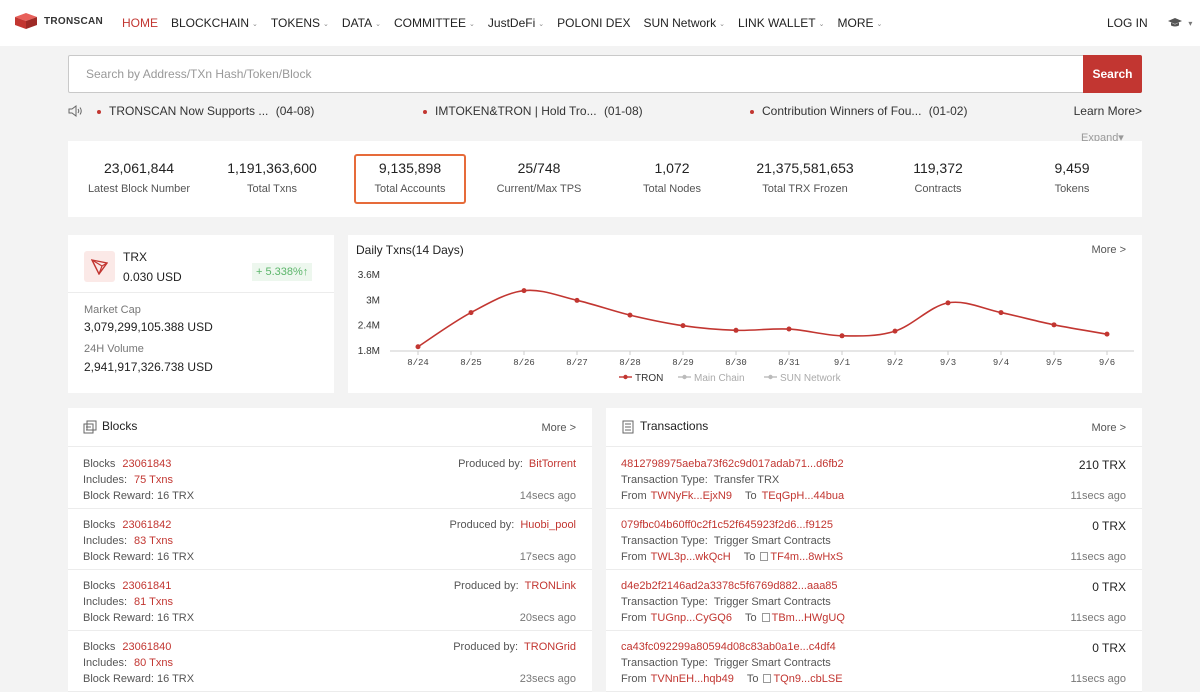 This screenshot has width=1200, height=692. Describe the element at coordinates (357, 23) in the screenshot. I see `nav-item-label: DATA` at that location.